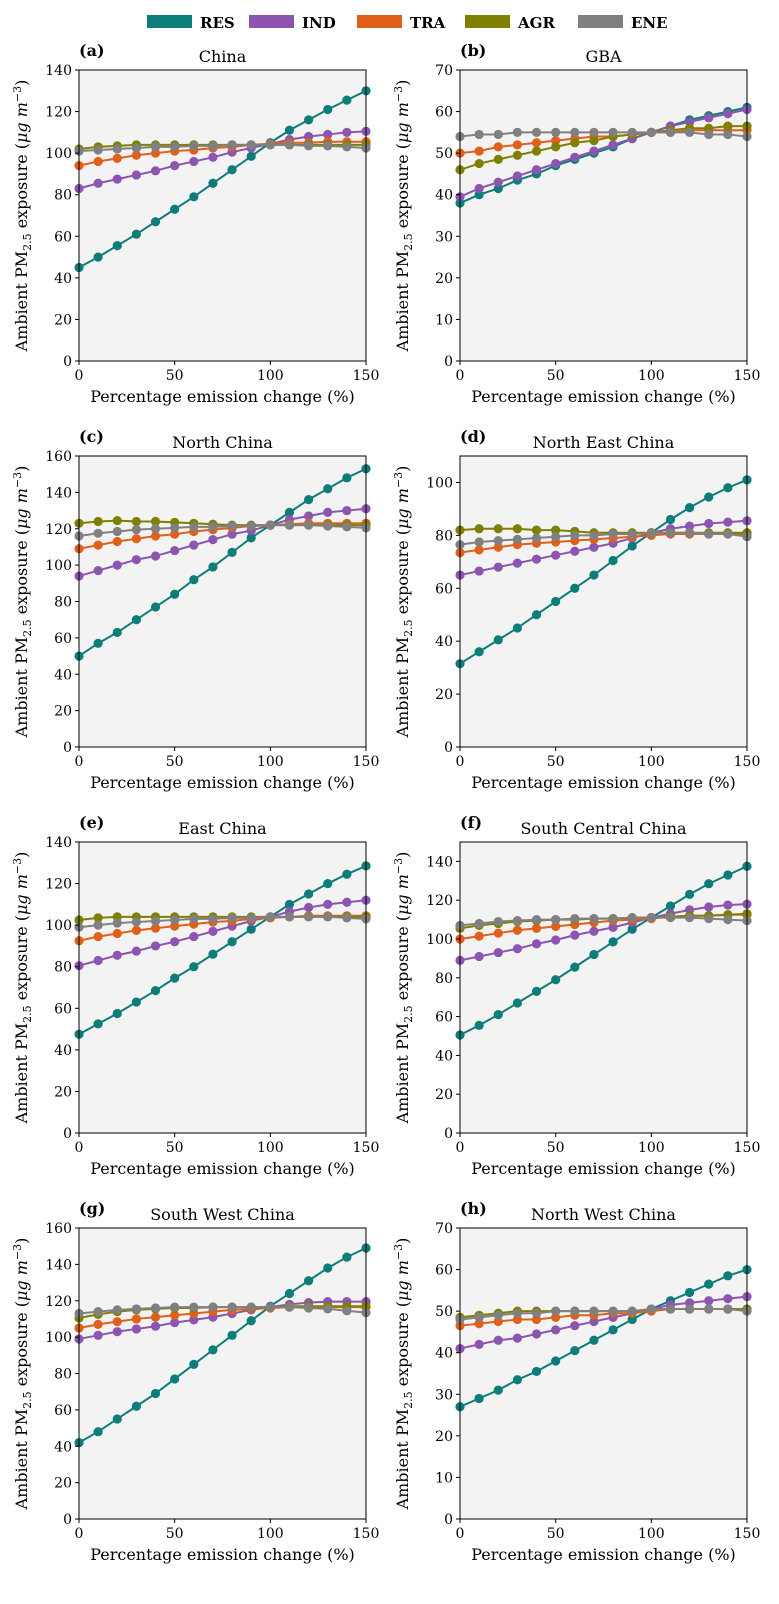 This screenshot has width=779, height=1604. Describe the element at coordinates (651, 1148) in the screenshot. I see `x-tick-label: 100` at that location.